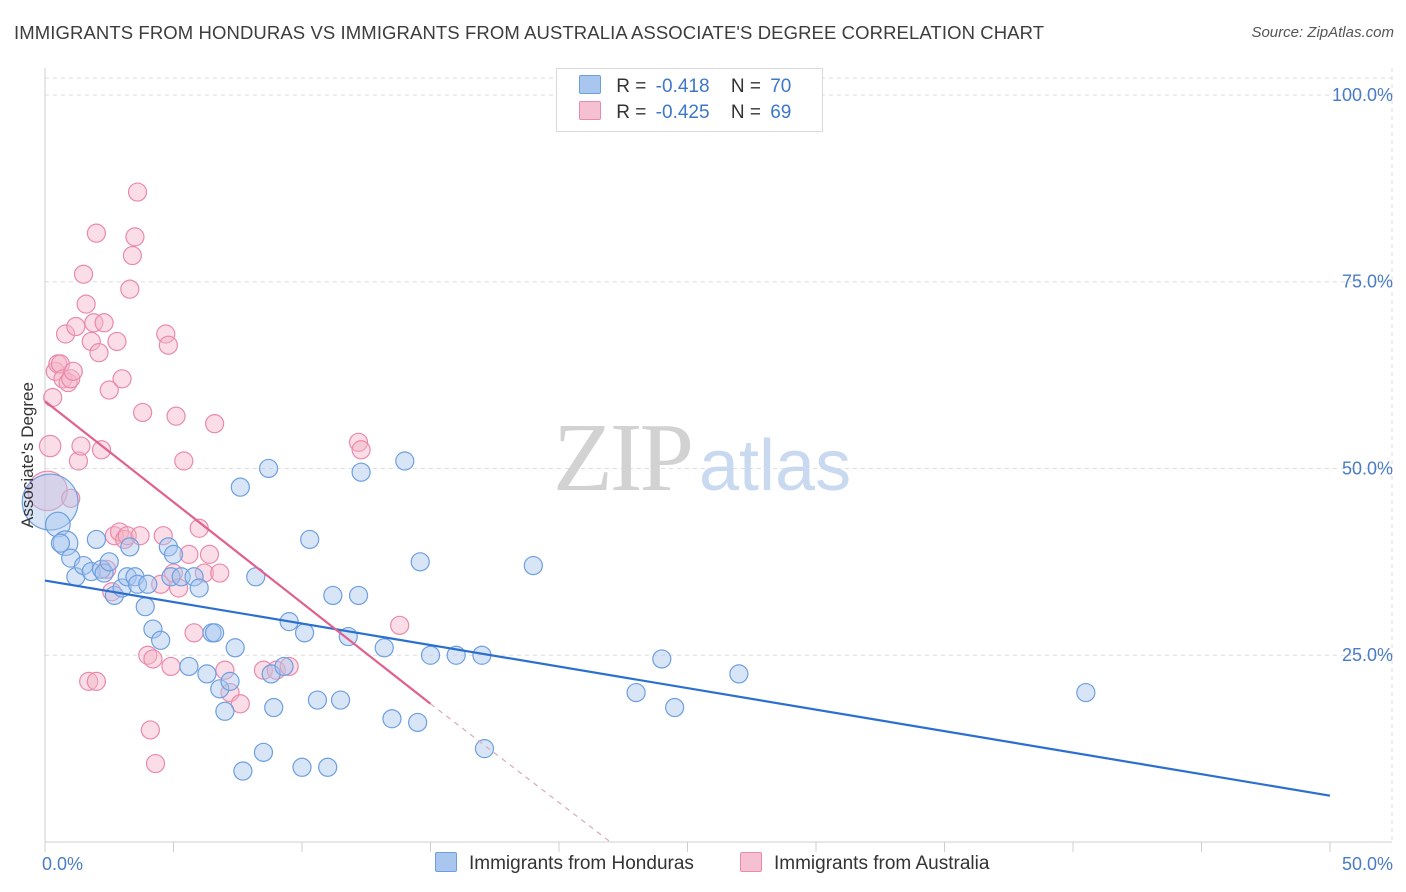 Image resolution: width=1406 pixels, height=892 pixels. What do you see at coordinates (27, 455) in the screenshot?
I see `y-axis-label: Associate's Degree` at bounding box center [27, 455].